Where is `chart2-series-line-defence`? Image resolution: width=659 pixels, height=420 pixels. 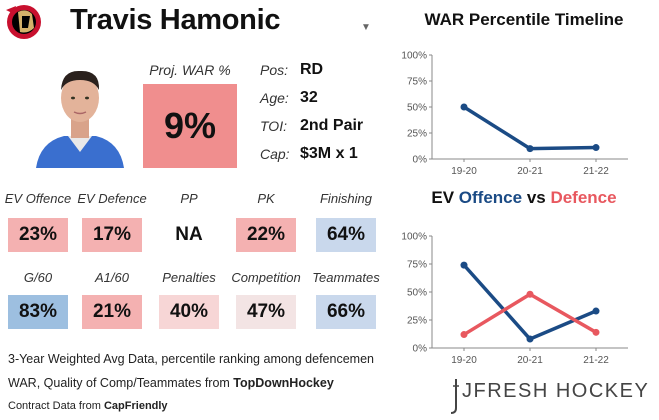 chart2-series-line-defence is located at coordinates (530, 314).